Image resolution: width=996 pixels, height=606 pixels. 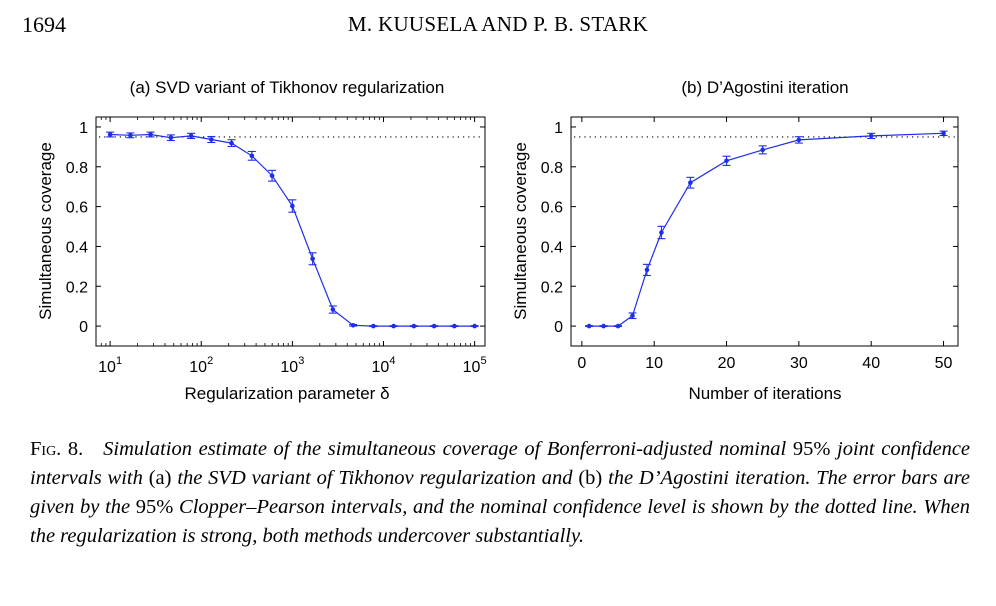 What do you see at coordinates (764, 393) in the screenshot?
I see `panel-b-xlabel: Number of iterations` at bounding box center [764, 393].